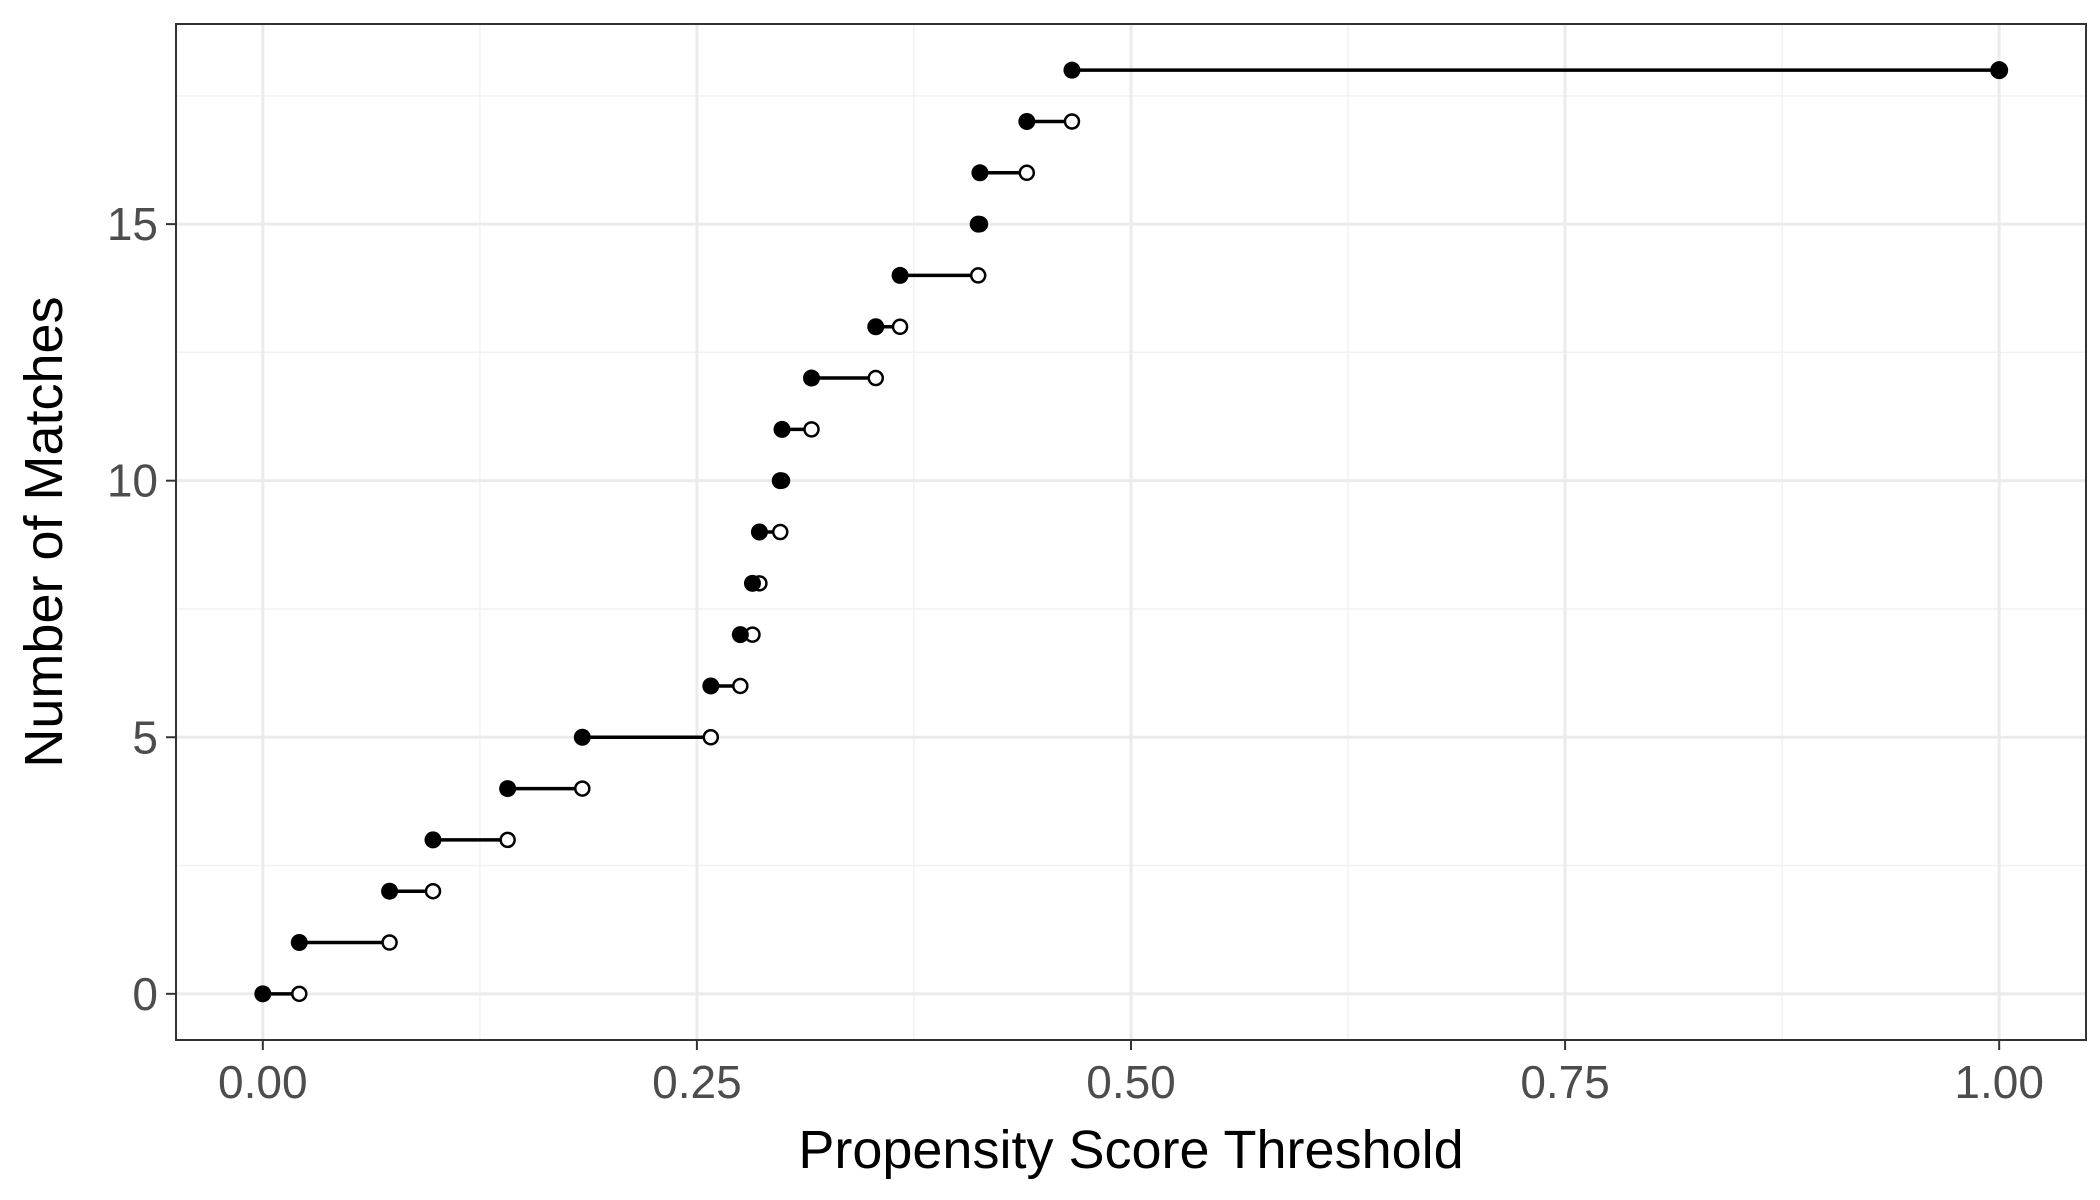 This screenshot has width=2100, height=1200. Describe the element at coordinates (1130, 1150) in the screenshot. I see `x-axis-title: Propensity Score Threshold` at that location.